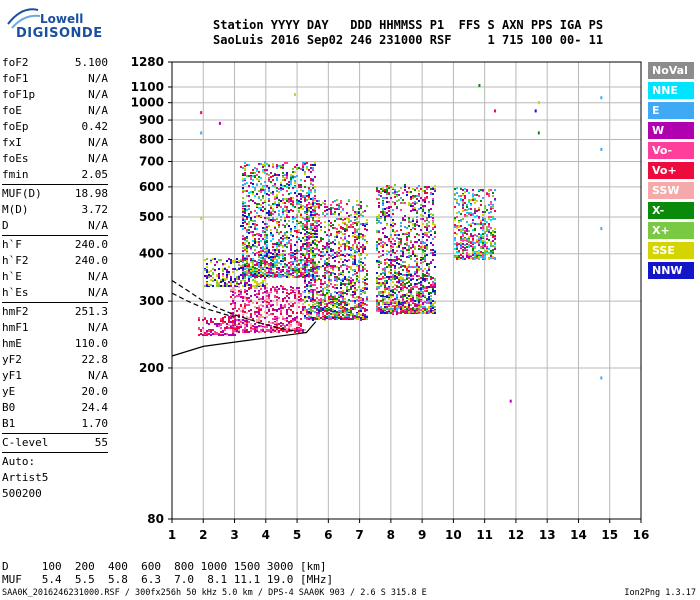 The width and height of the screenshot is (700, 600). Describe the element at coordinates (98, 327) in the screenshot. I see `param-value: N/A` at that location.